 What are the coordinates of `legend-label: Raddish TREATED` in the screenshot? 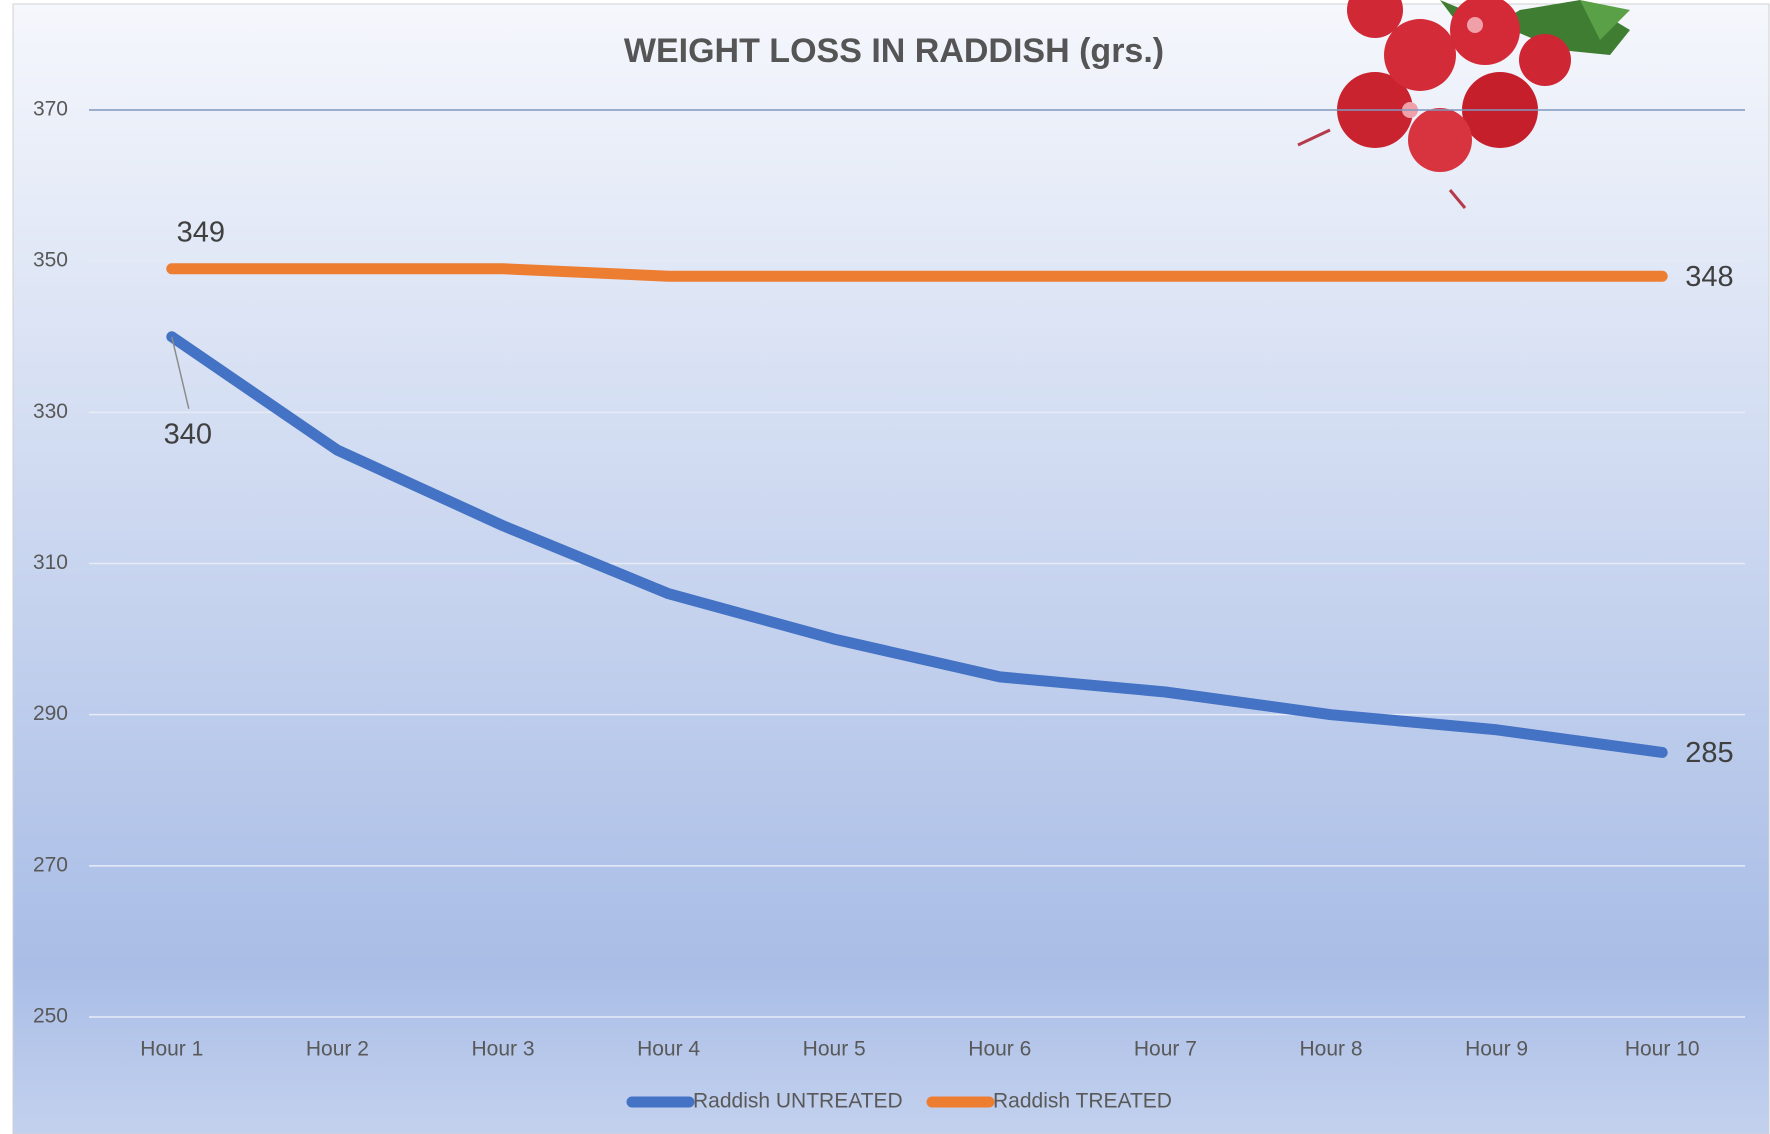 It's located at (1082, 1101).